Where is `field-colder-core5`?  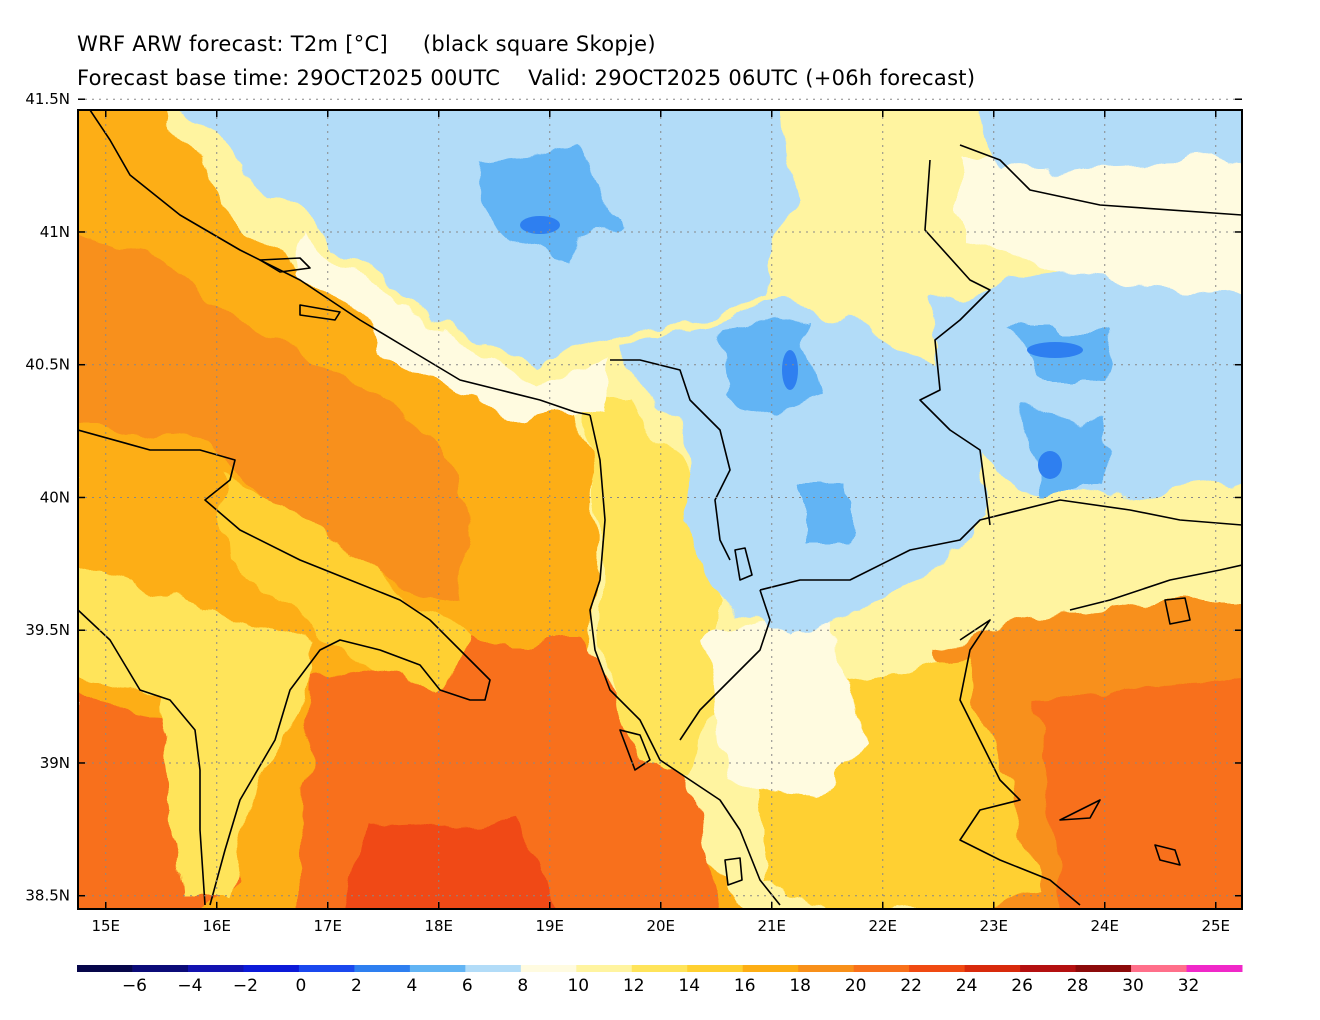 field-colder-core5 is located at coordinates (825, 510).